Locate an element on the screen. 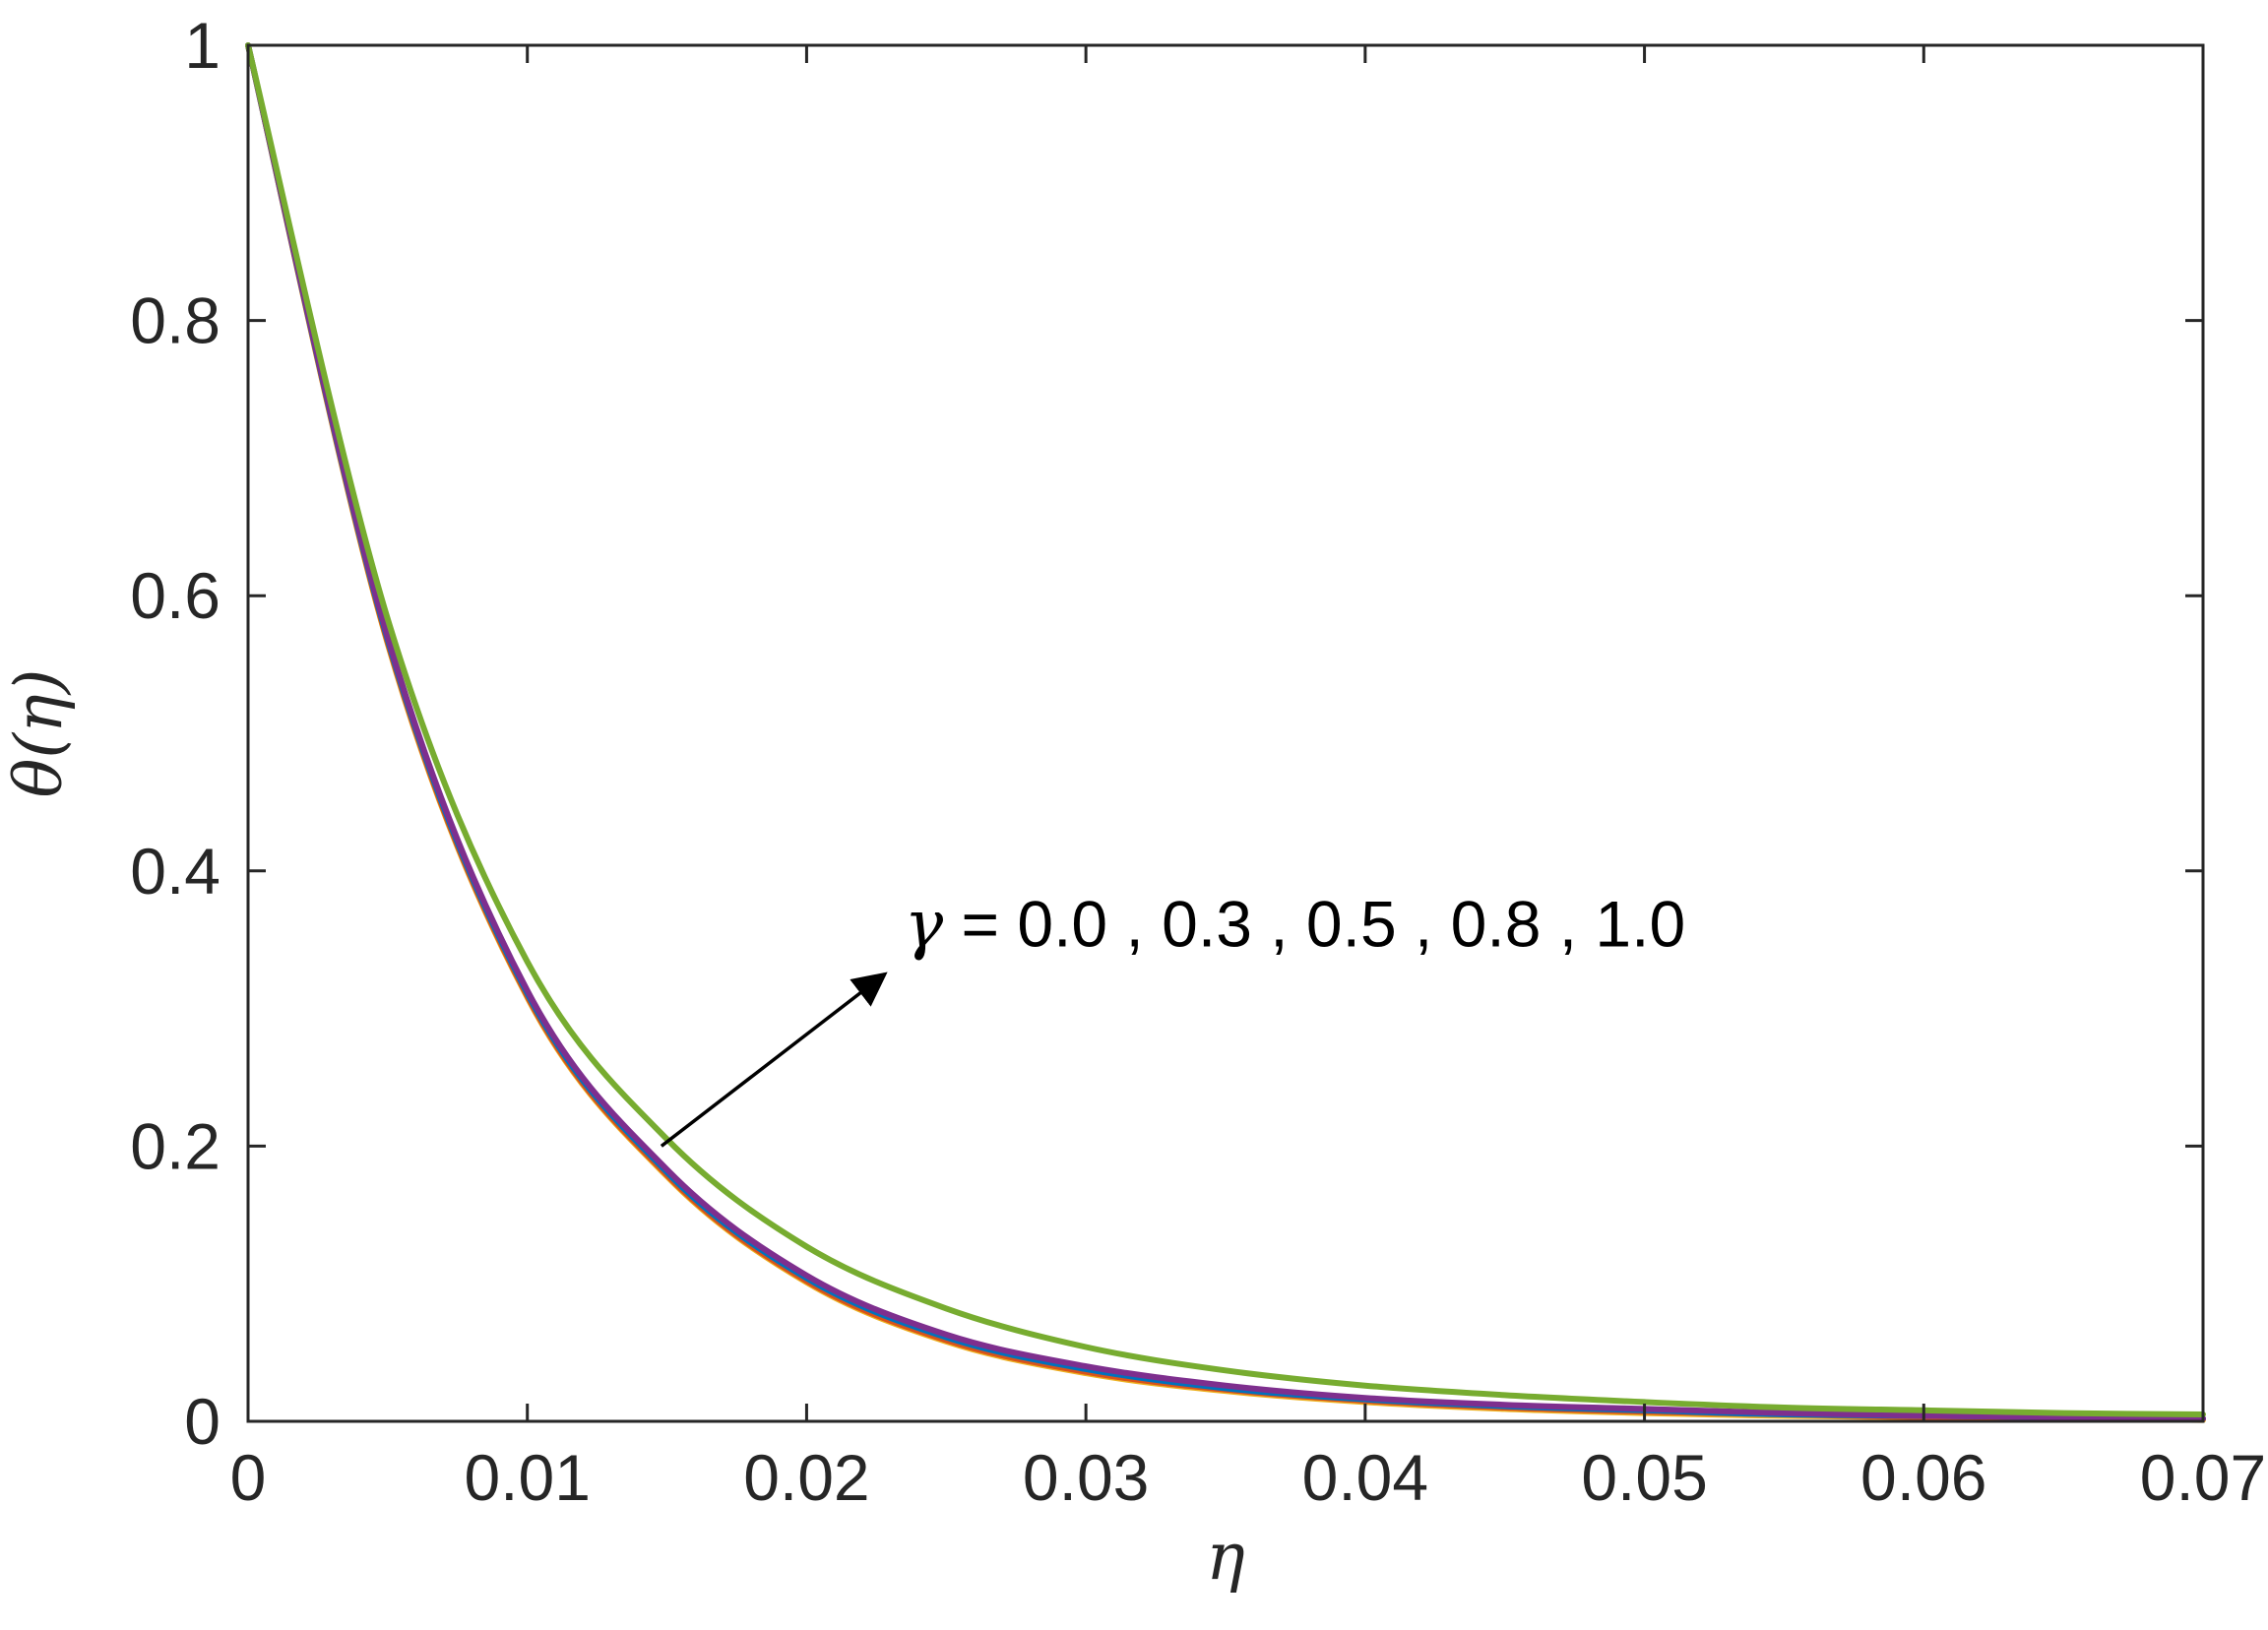 This screenshot has height=1630, width=2268. x-tick-label: 0.05 is located at coordinates (1644, 1477).